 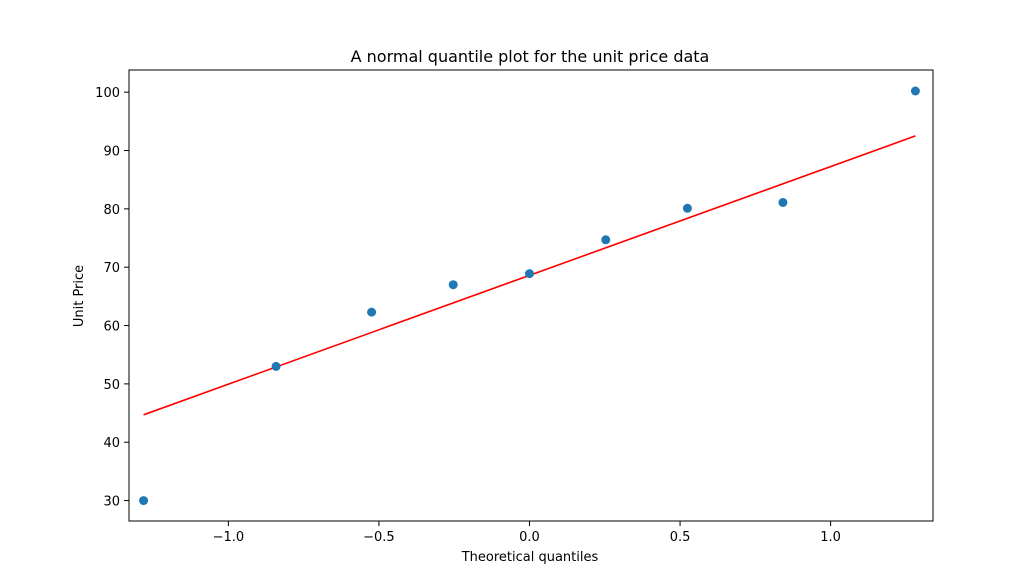 What do you see at coordinates (107, 93) in the screenshot?
I see `y-tick-label: 100` at bounding box center [107, 93].